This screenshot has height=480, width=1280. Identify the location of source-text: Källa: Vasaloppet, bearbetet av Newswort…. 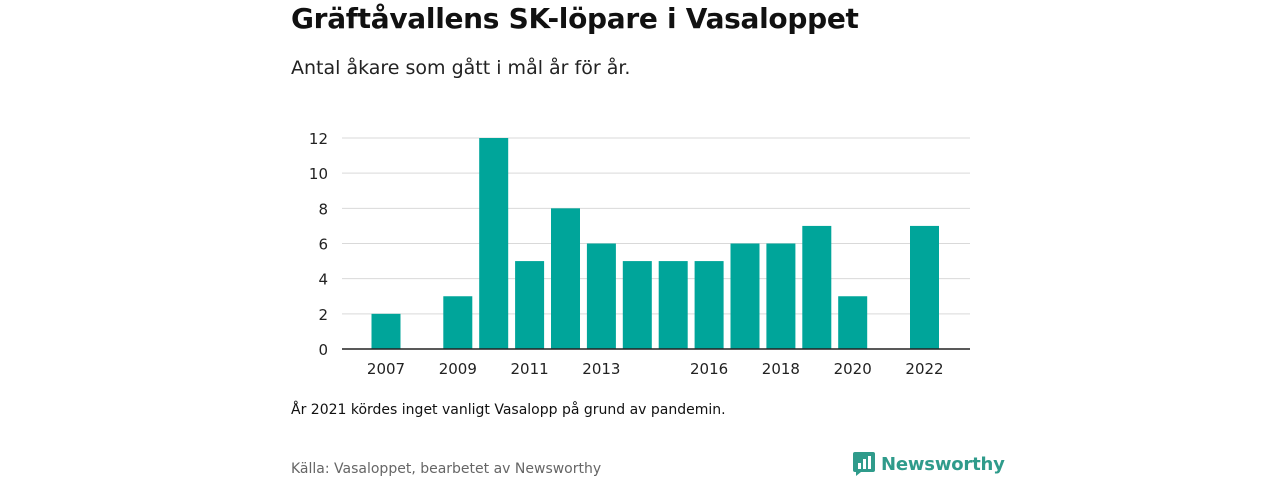
(446, 469).